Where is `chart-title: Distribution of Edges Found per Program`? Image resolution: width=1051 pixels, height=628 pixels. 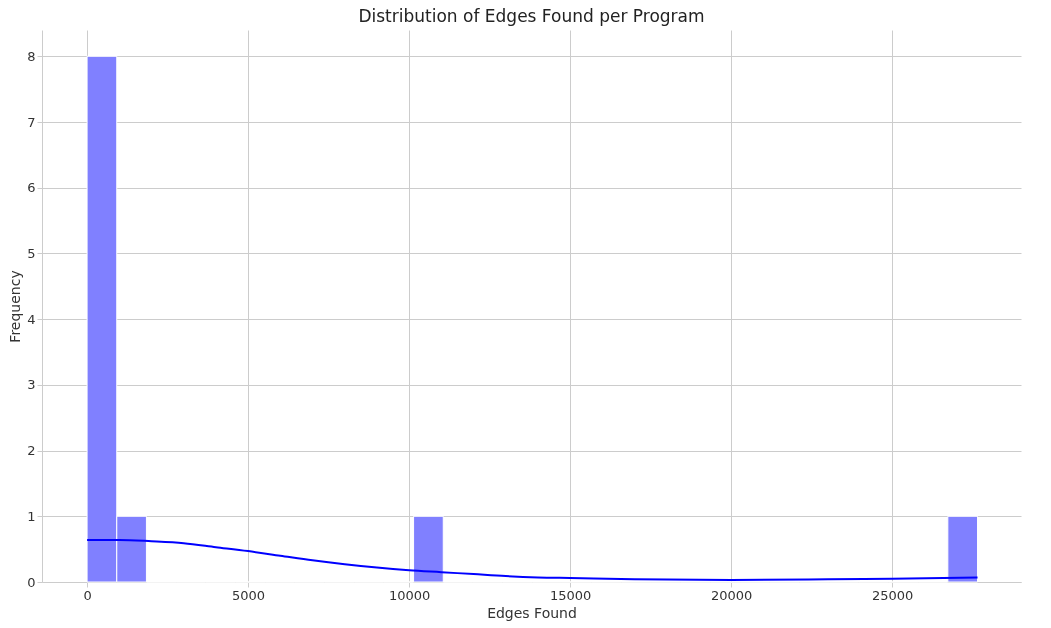
chart-title: Distribution of Edges Found per Program is located at coordinates (531, 16).